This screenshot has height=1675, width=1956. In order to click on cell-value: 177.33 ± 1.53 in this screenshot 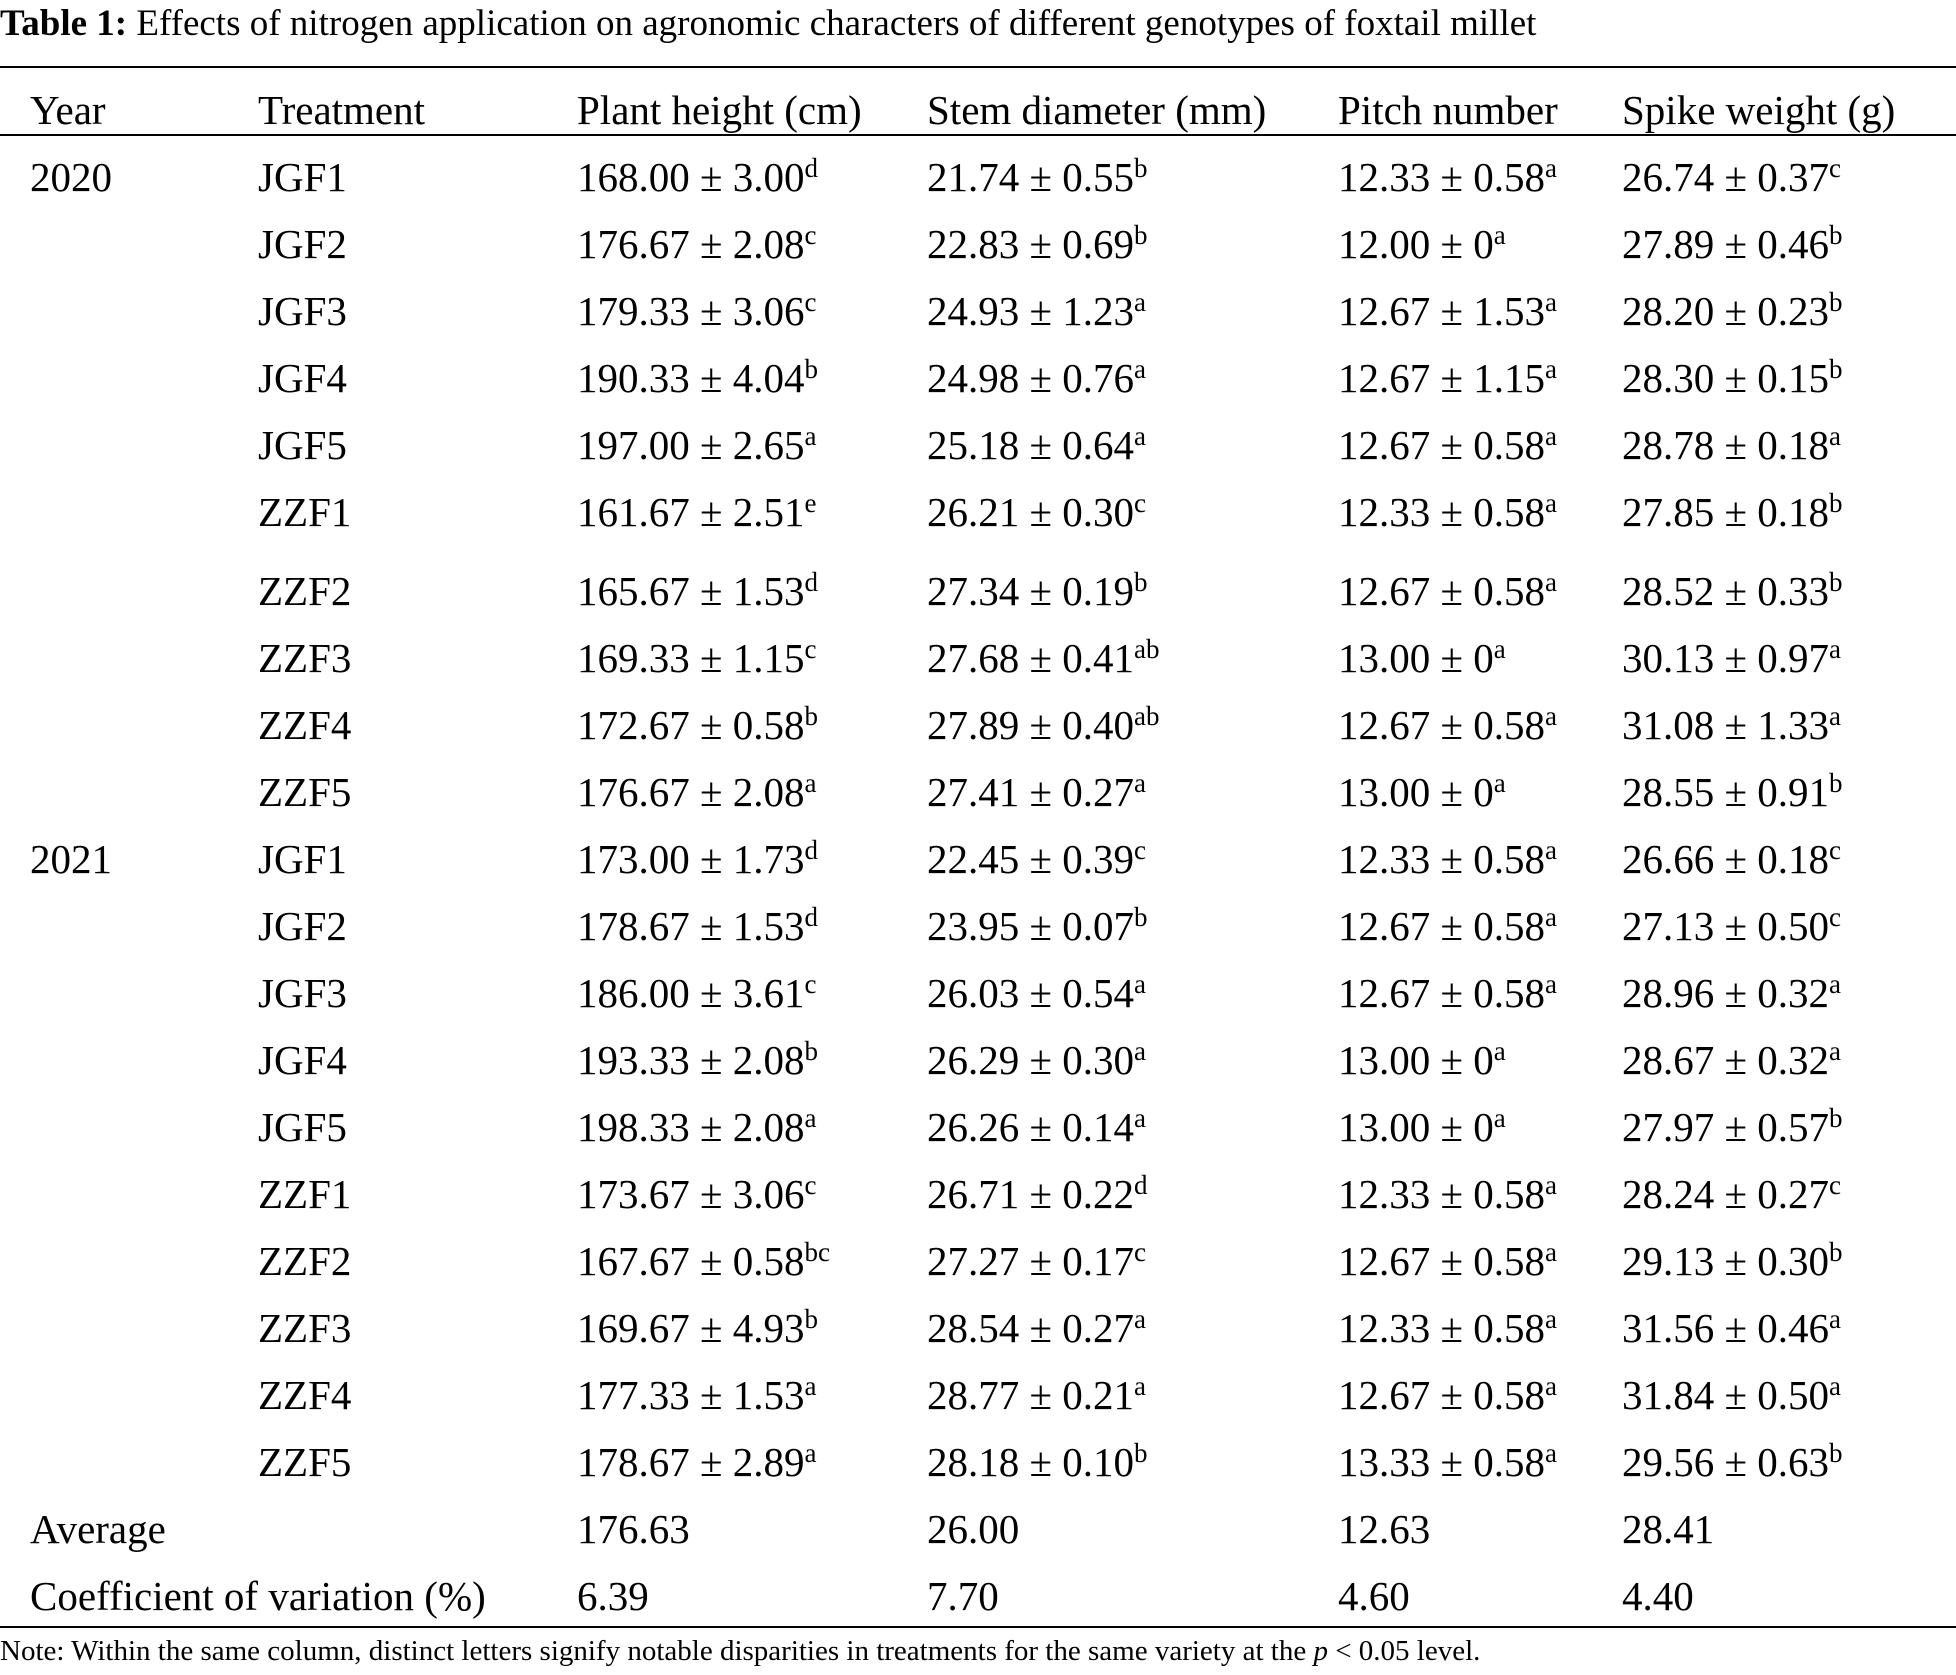, I will do `click(691, 1395)`.